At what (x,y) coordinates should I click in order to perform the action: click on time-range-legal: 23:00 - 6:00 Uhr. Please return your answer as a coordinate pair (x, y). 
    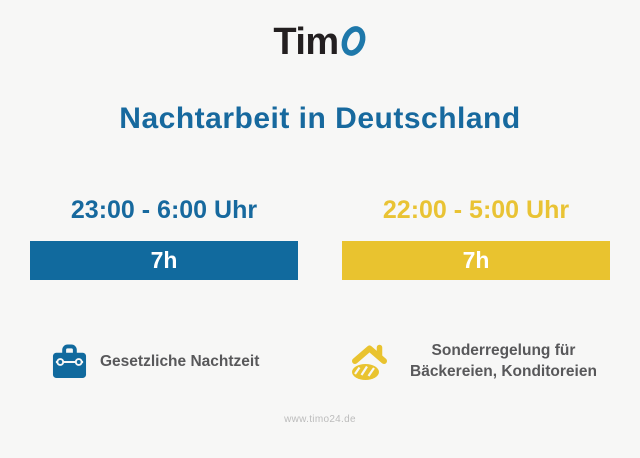
    Looking at the image, I should click on (164, 210).